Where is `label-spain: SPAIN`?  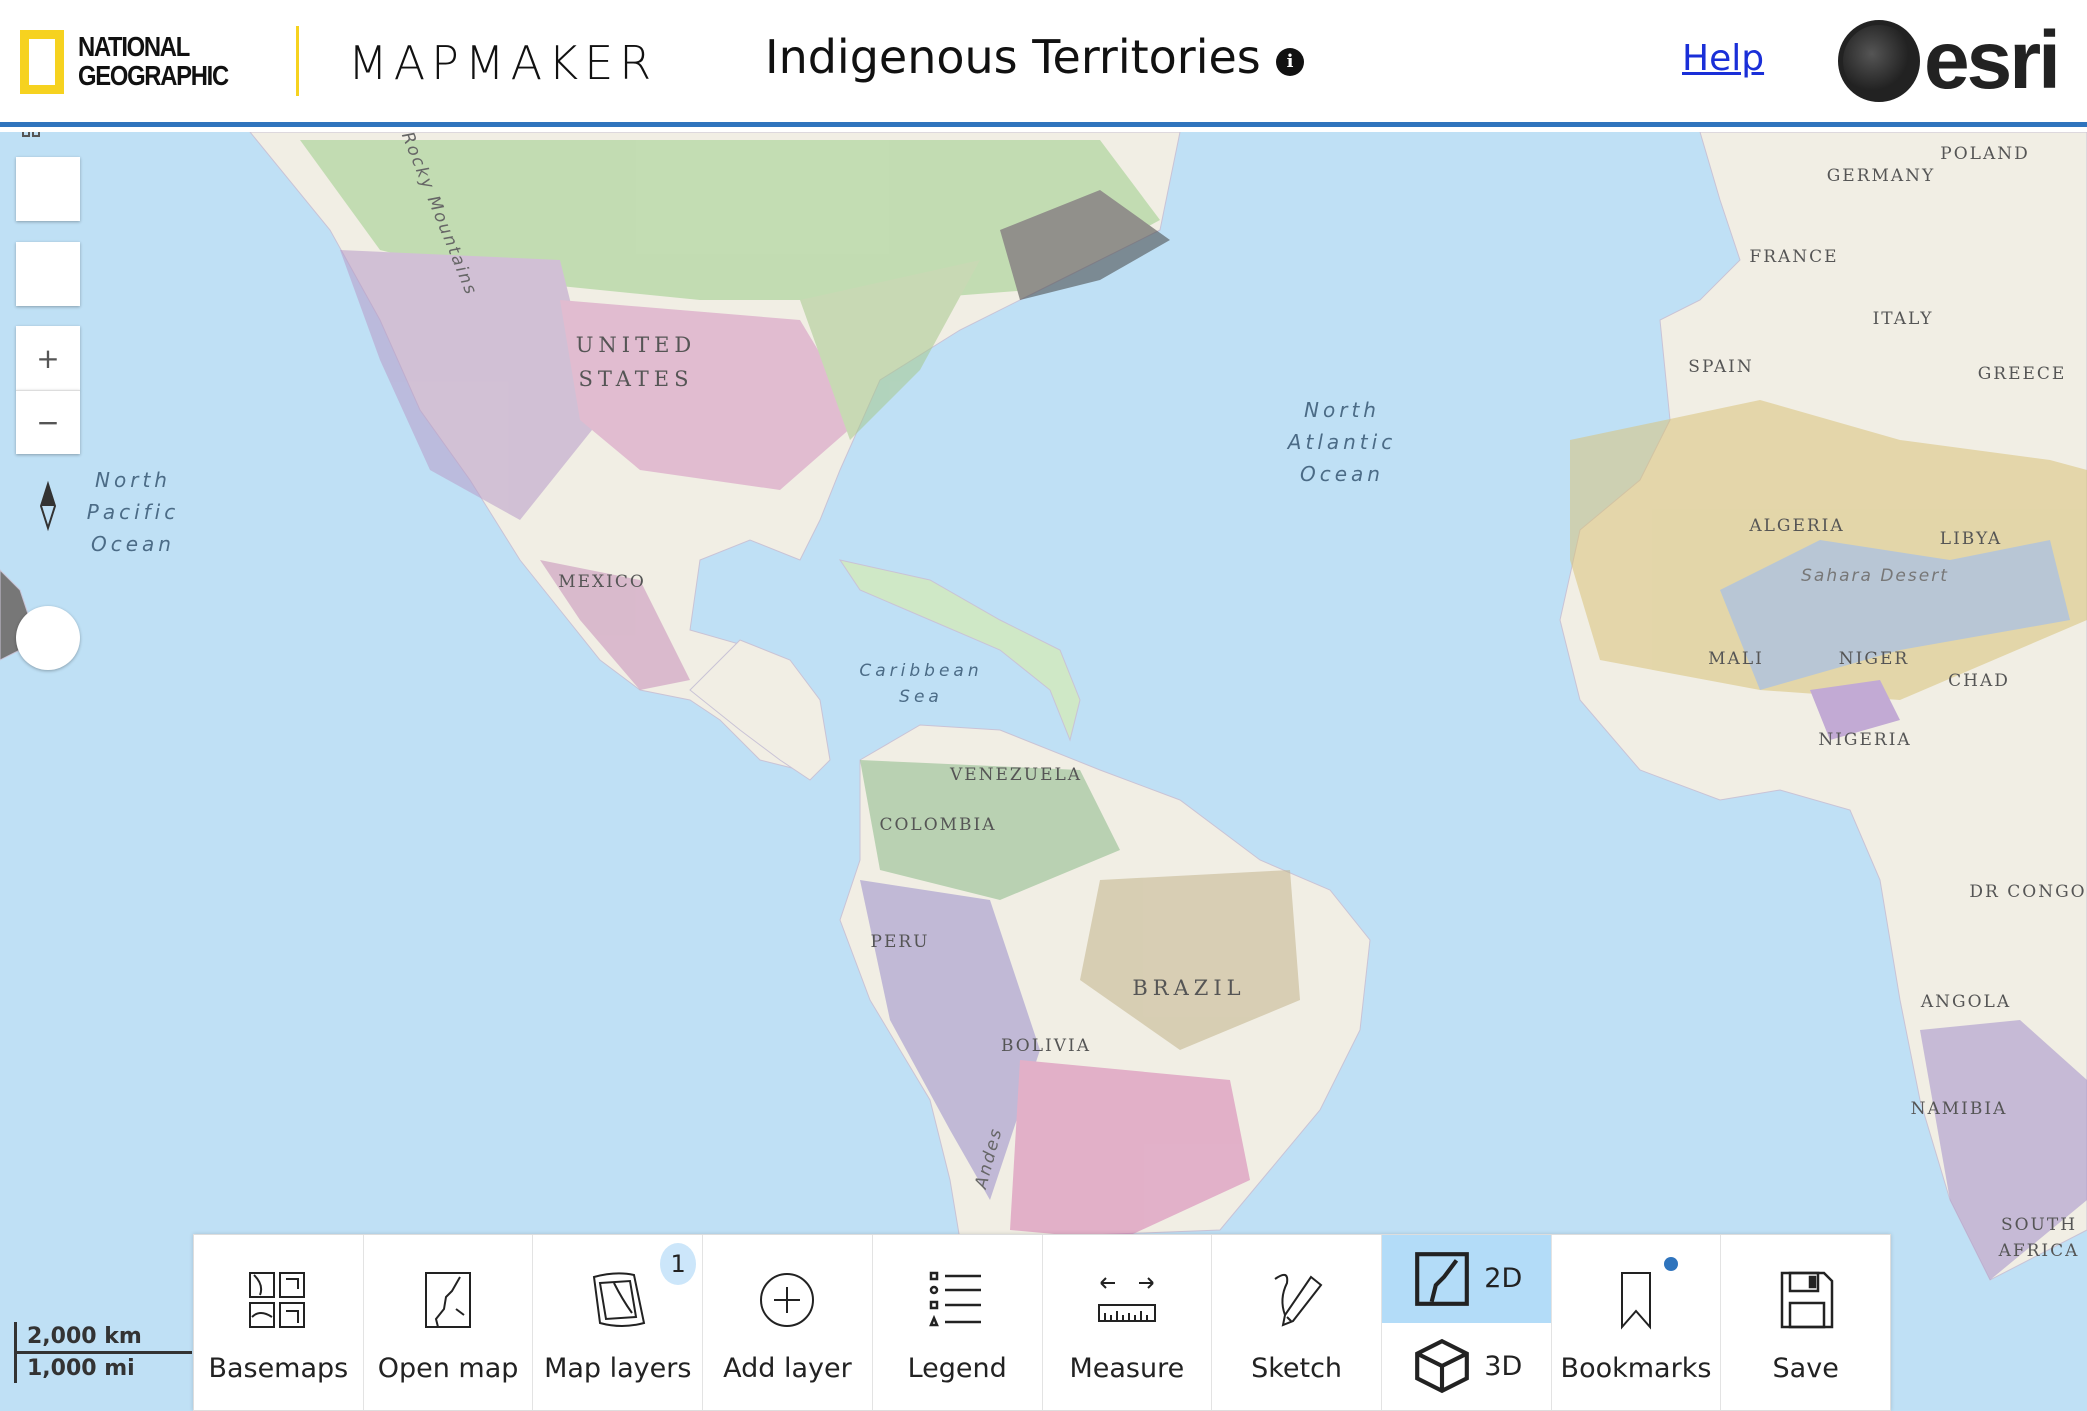 label-spain: SPAIN is located at coordinates (1721, 367).